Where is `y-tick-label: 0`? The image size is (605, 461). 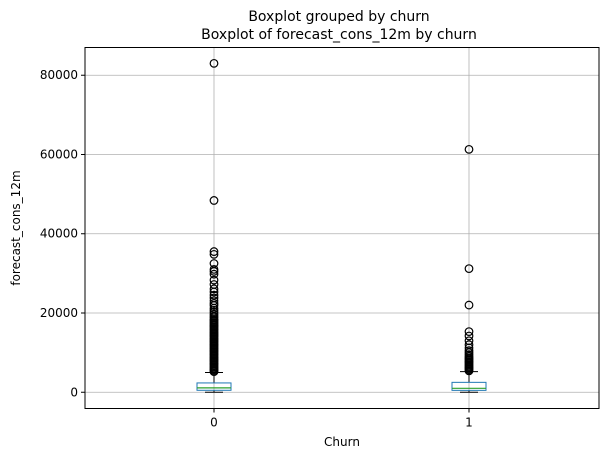 y-tick-label: 0 is located at coordinates (74, 392).